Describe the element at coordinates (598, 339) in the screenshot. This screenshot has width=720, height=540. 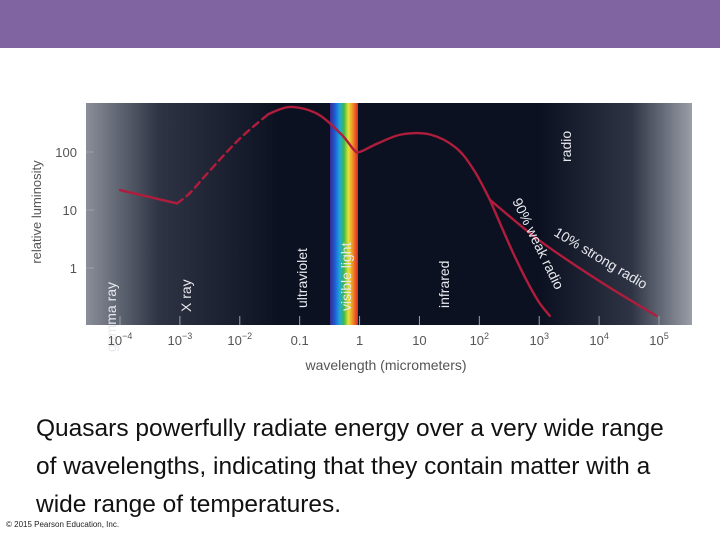
I see `x-tick-label: 10⁴` at that location.